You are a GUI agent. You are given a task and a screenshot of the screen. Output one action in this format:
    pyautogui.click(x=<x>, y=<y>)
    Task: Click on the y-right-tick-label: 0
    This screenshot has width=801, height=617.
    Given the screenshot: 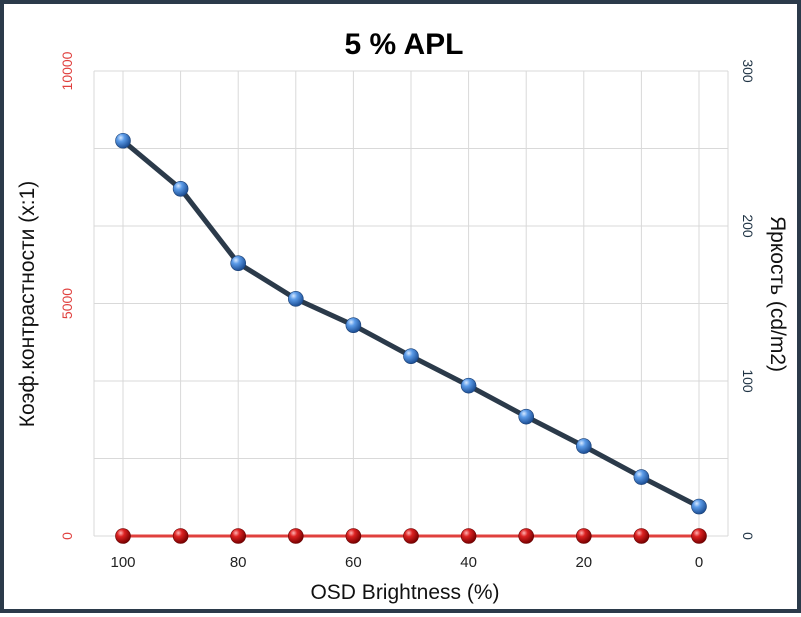 What is the action you would take?
    pyautogui.click(x=748, y=536)
    